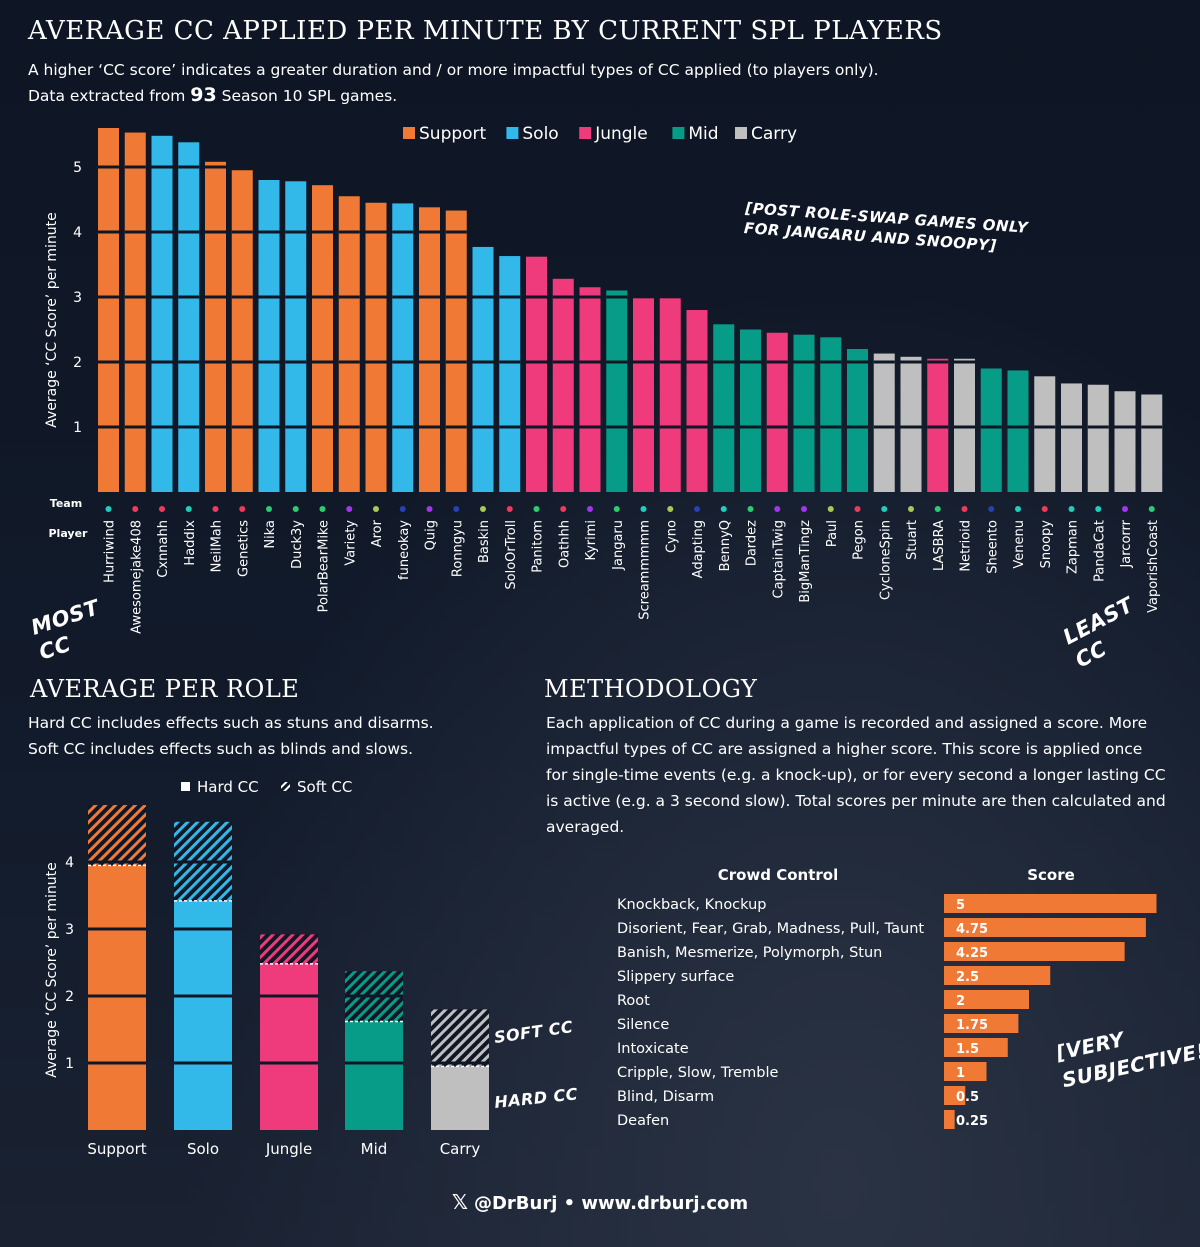 This screenshot has width=1200, height=1247. Describe the element at coordinates (1105, 632) in the screenshot. I see `least-cc-annotation: LEASTCC` at that location.